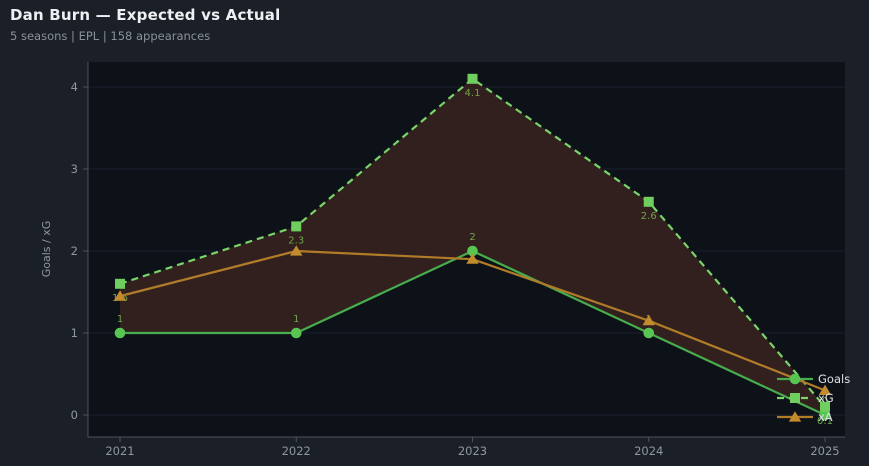  What do you see at coordinates (46, 249) in the screenshot?
I see `y-axis-label: Goals / xG` at bounding box center [46, 249].